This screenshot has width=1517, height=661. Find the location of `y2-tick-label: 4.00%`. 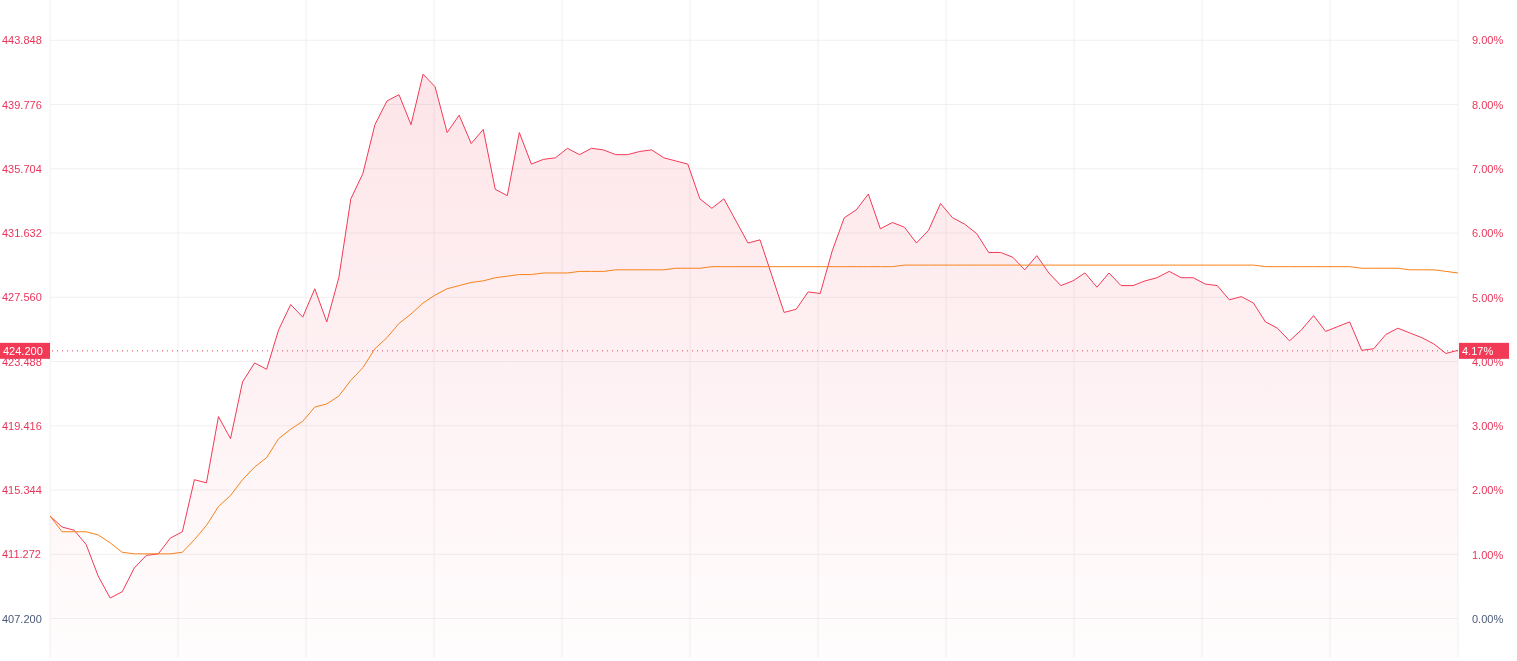

y2-tick-label: 4.00% is located at coordinates (1488, 361).